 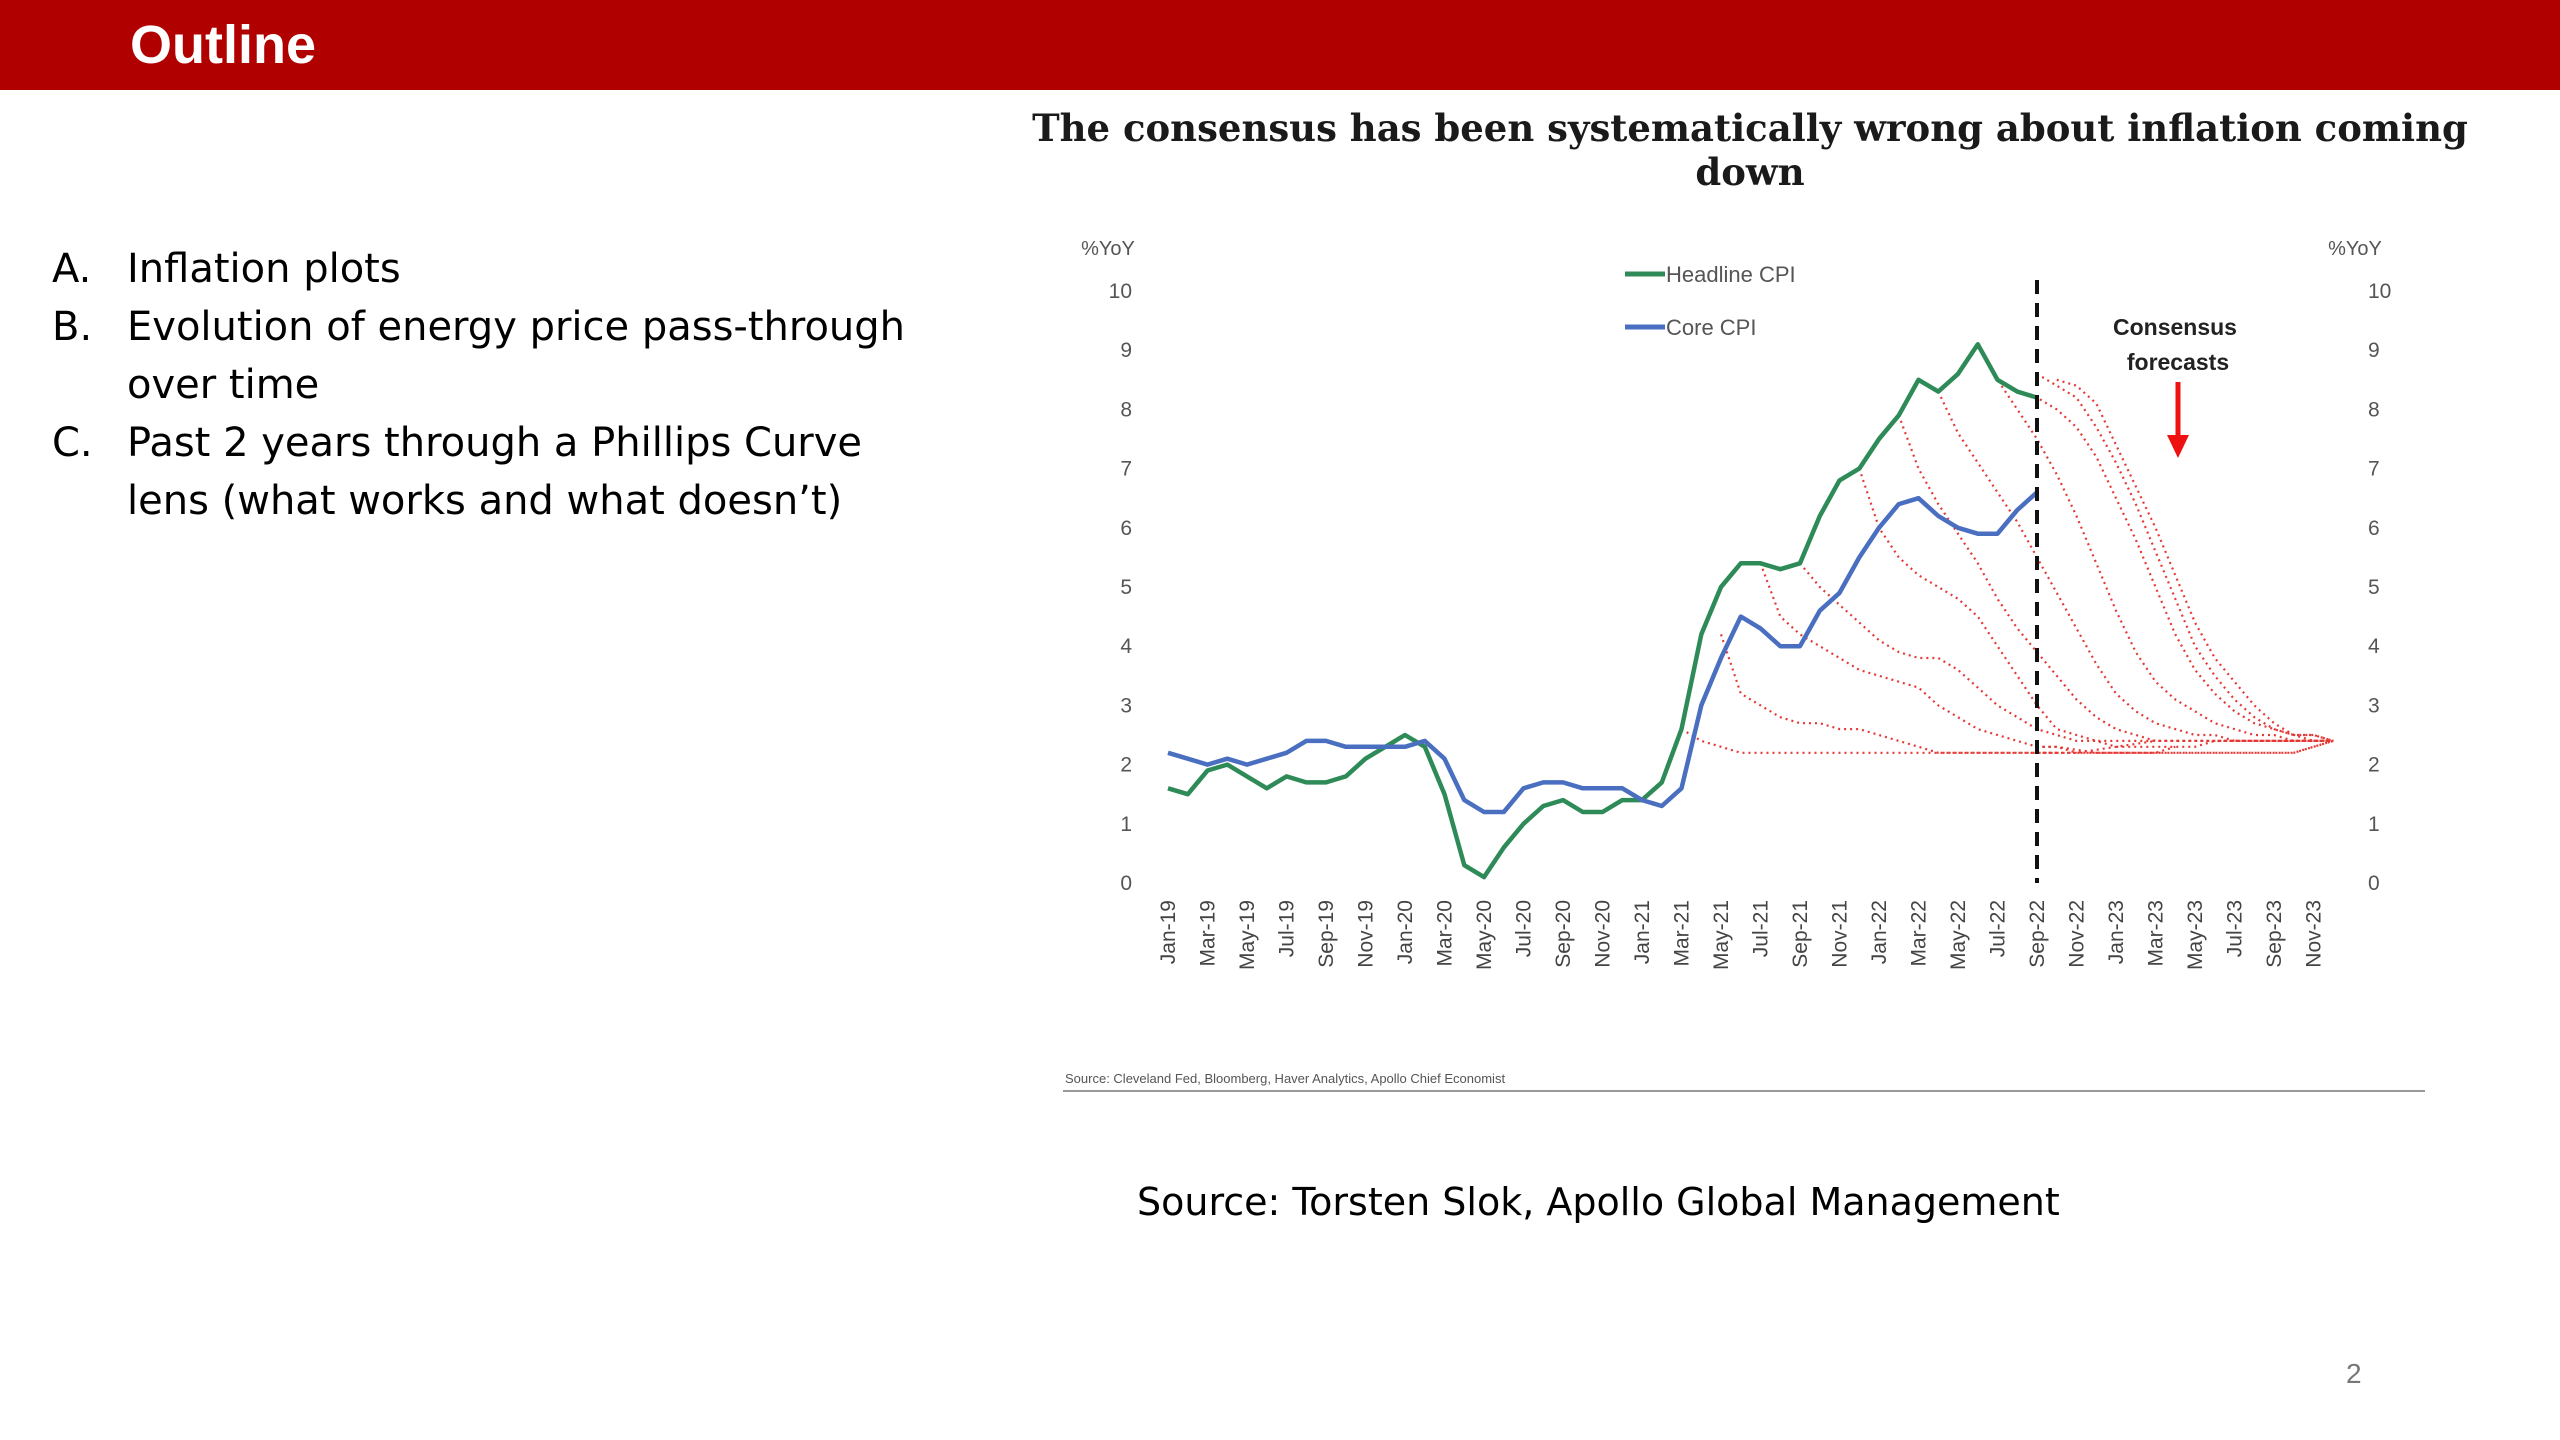 What do you see at coordinates (1108, 249) in the screenshot?
I see `y-axis-label-left: %YoY` at bounding box center [1108, 249].